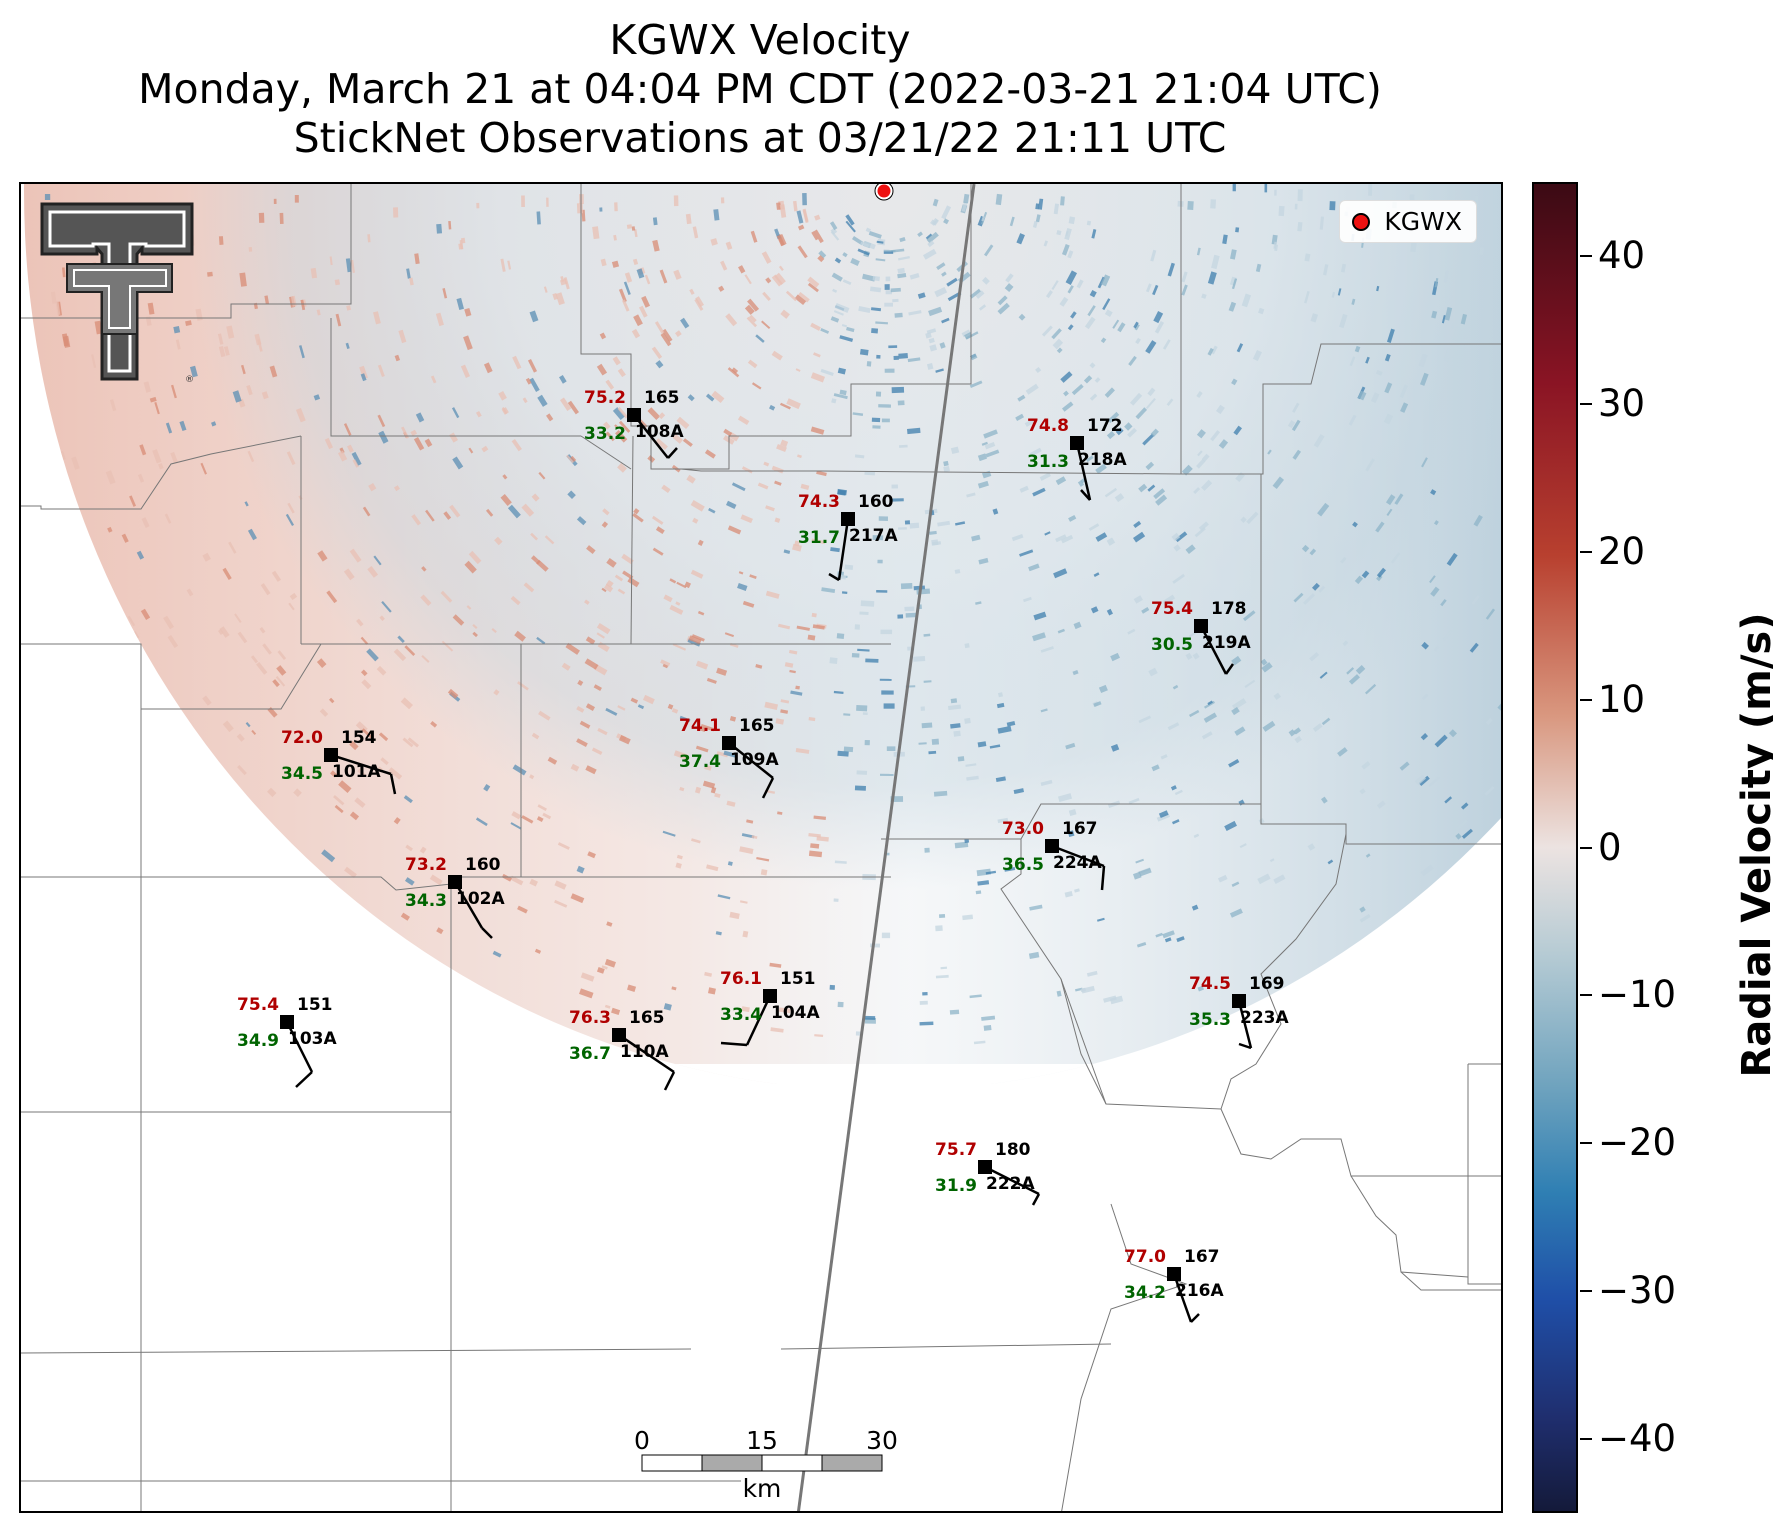 The image size is (1773, 1525). I want to click on station-217A: 74.3 160 31.7 217A, so click(848, 537).